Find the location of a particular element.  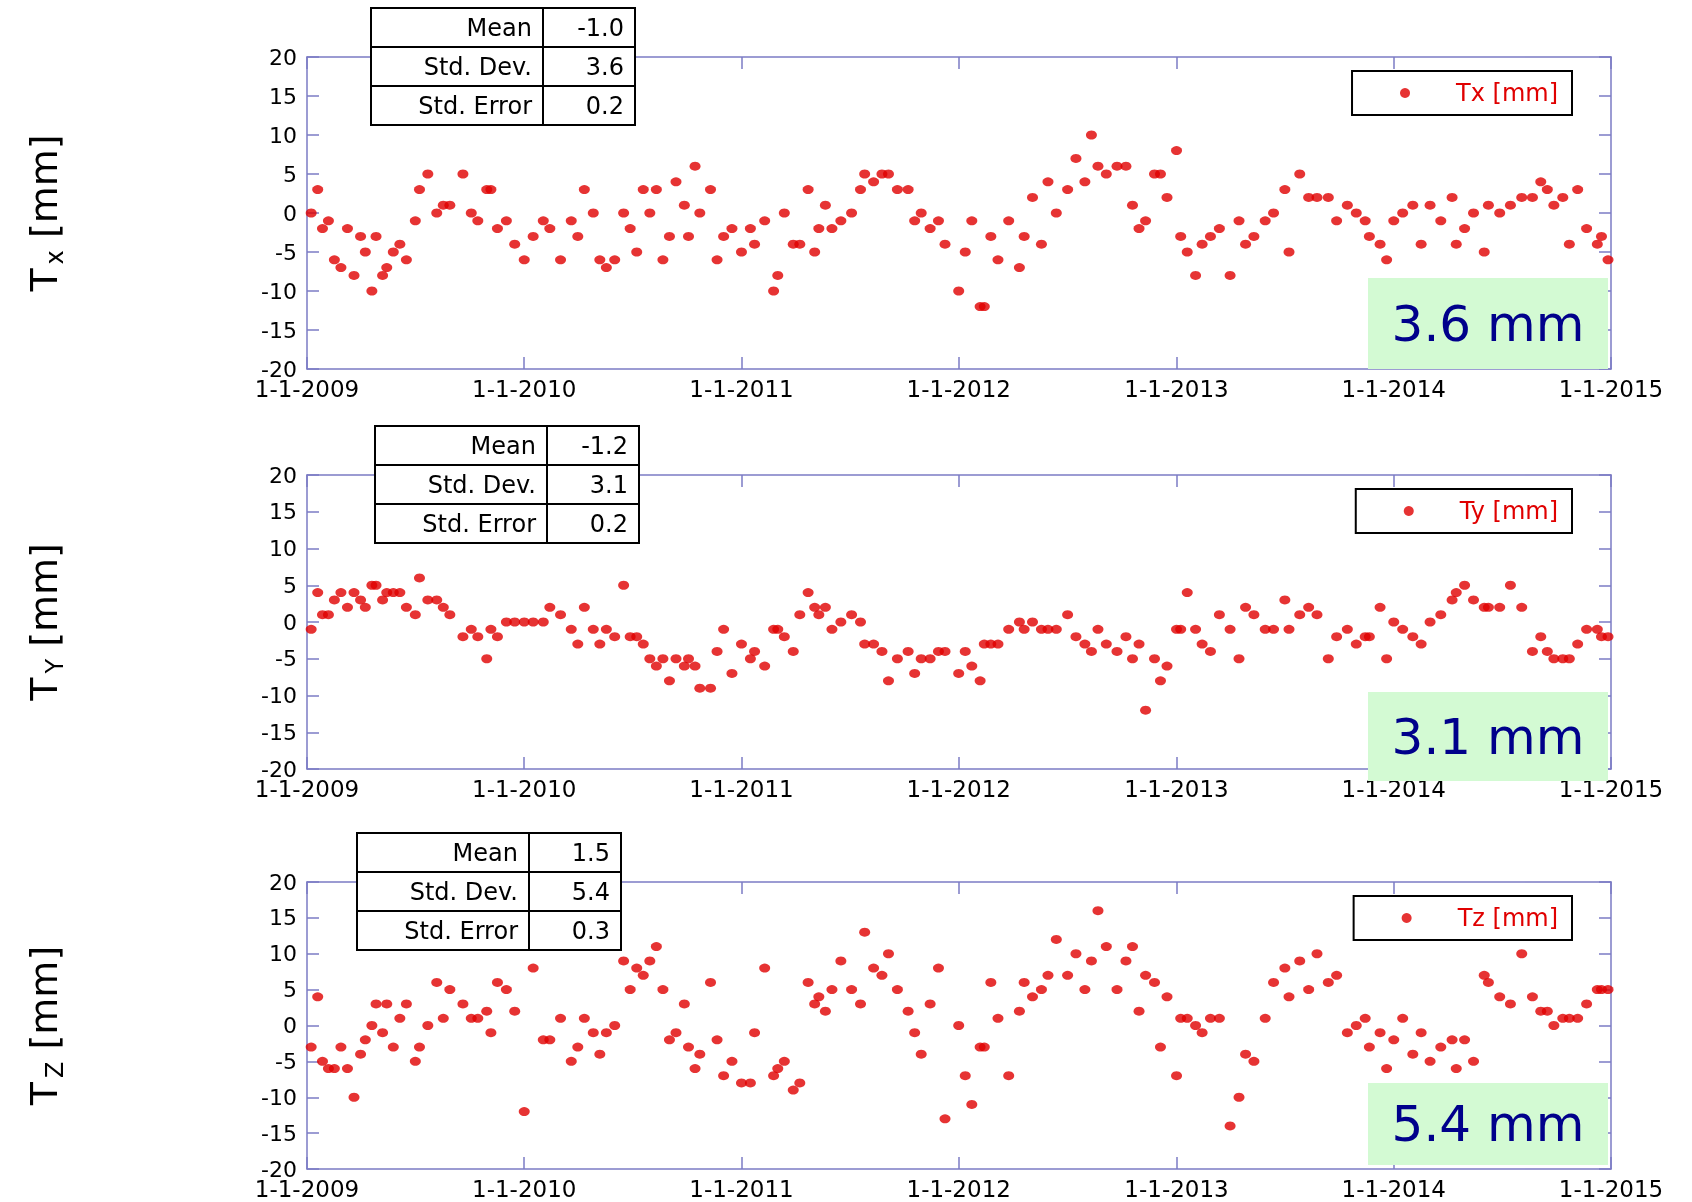

annotation: 3.6 is located at coordinates (589, 66).